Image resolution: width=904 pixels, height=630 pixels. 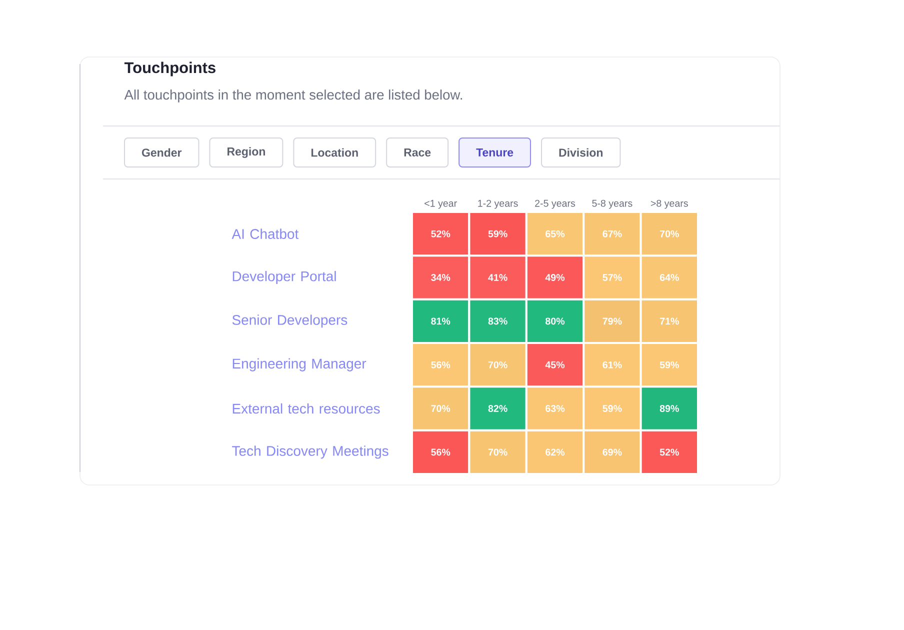 What do you see at coordinates (299, 365) in the screenshot?
I see `y-tick-label: Engineering Manager` at bounding box center [299, 365].